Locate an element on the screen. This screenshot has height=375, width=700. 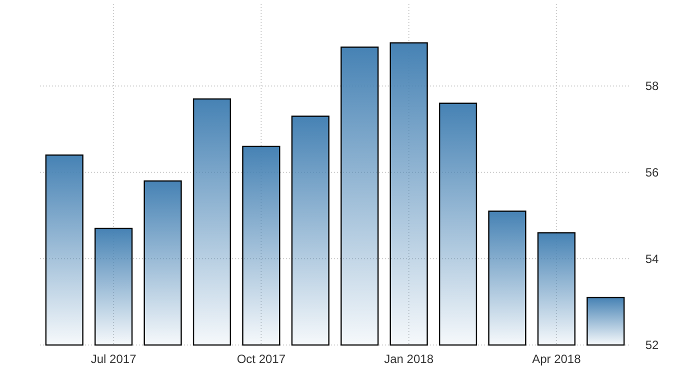
y-tick-label: 52 is located at coordinates (652, 345).